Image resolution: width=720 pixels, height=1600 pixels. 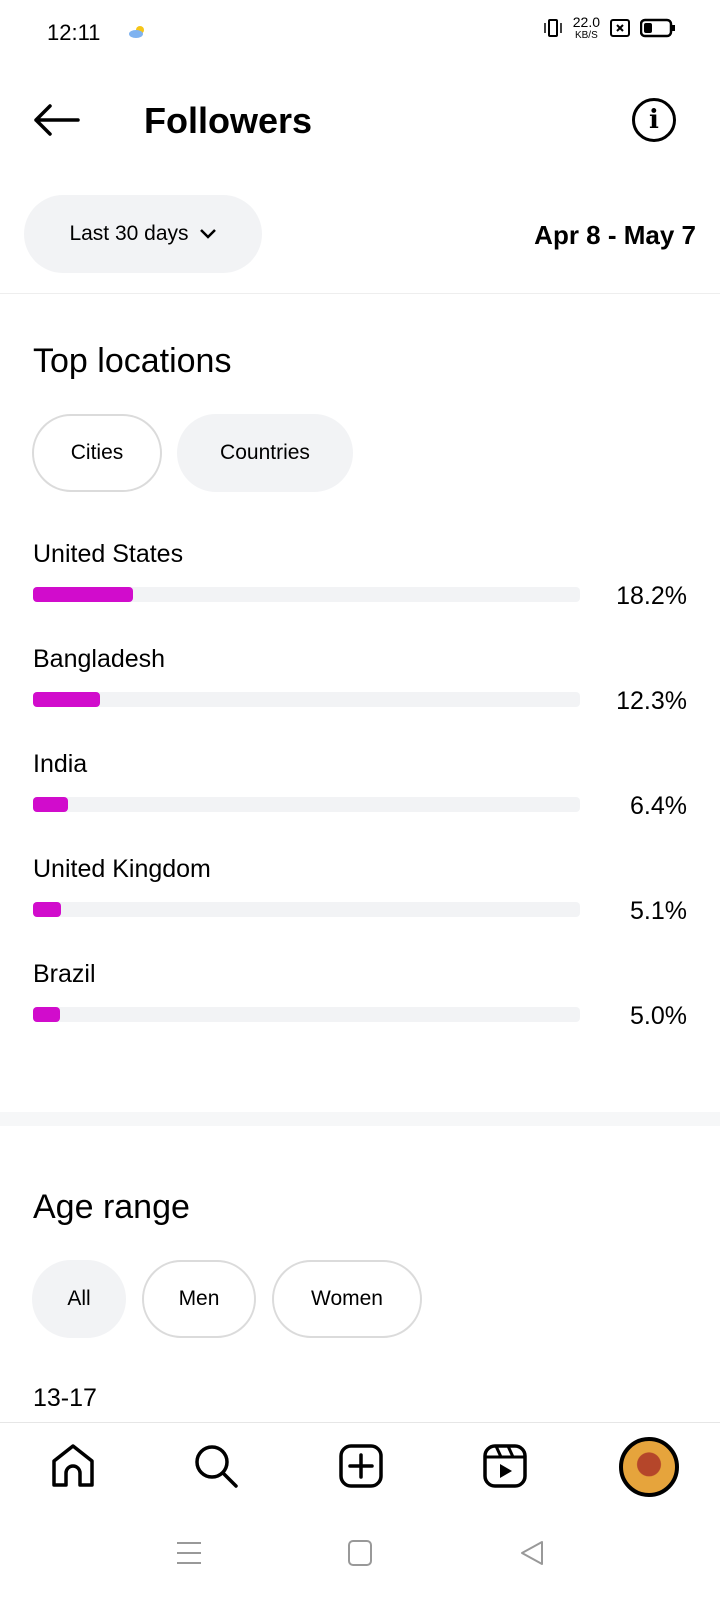 I want to click on location-name: United States, so click(x=108, y=554).